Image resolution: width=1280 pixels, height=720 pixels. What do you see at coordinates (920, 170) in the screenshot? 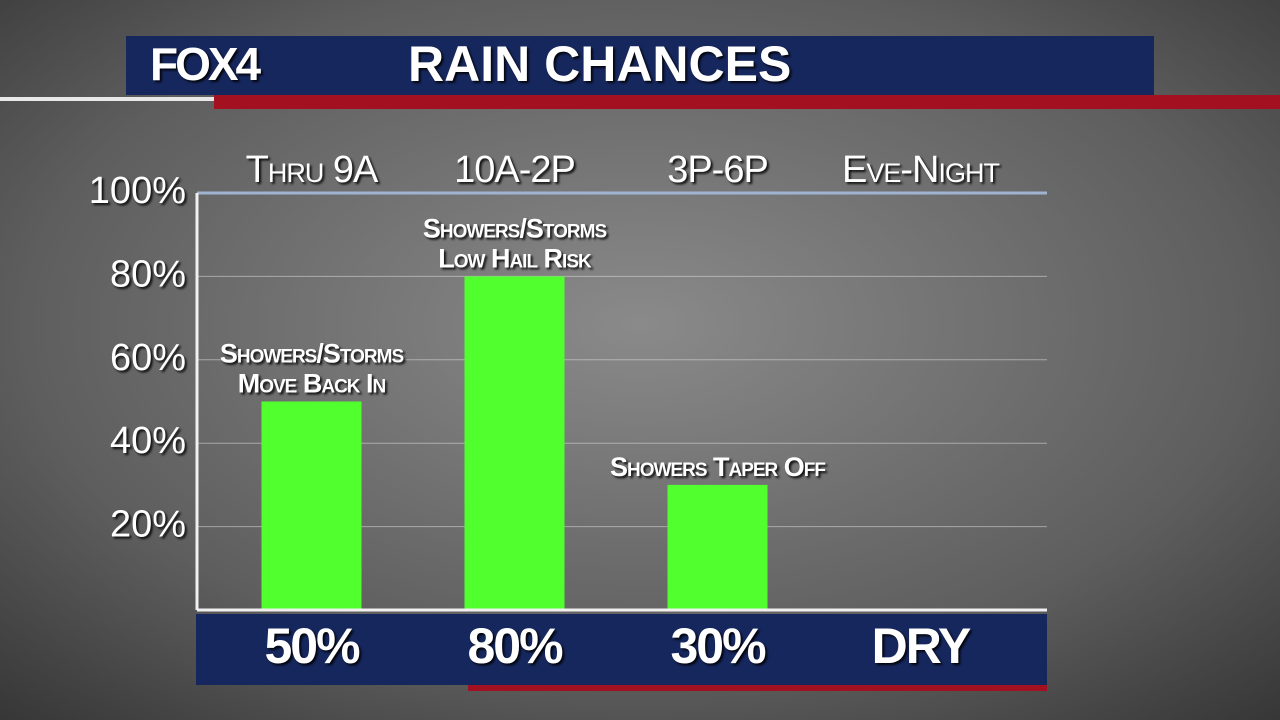
I see `x-tick-label: Eve-Night` at bounding box center [920, 170].